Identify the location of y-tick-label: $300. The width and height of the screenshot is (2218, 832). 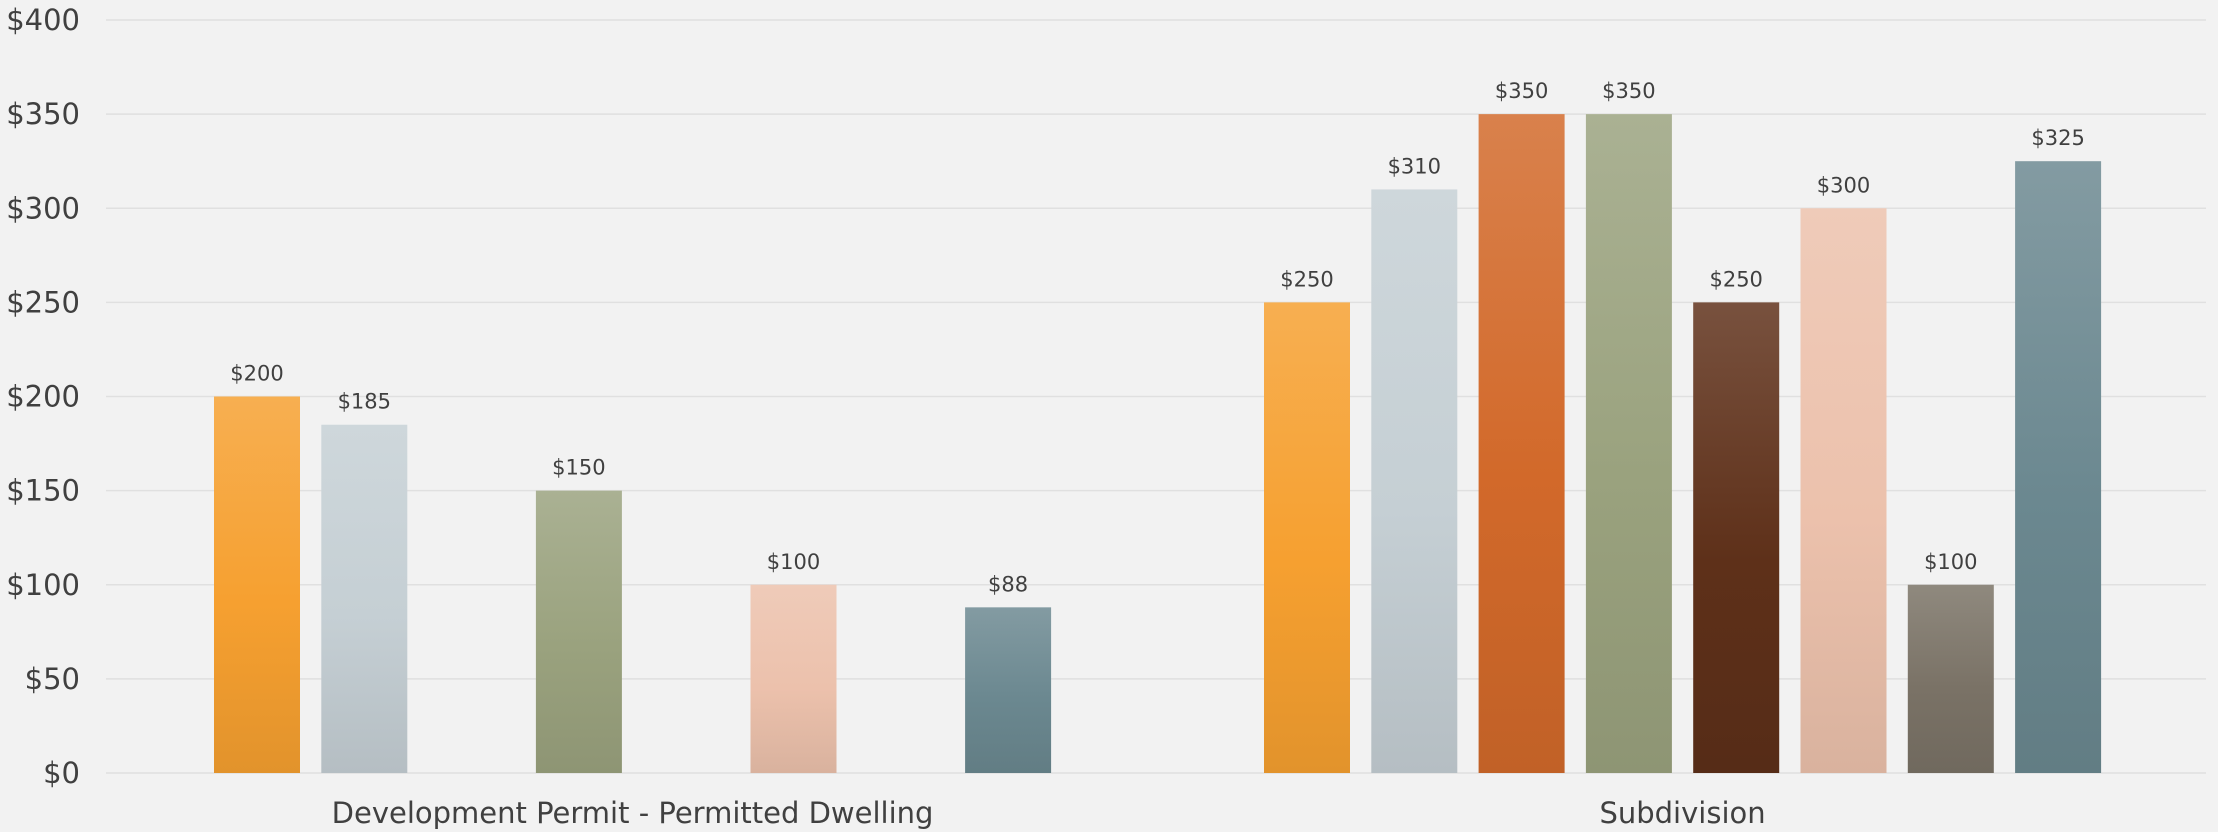
(43, 208).